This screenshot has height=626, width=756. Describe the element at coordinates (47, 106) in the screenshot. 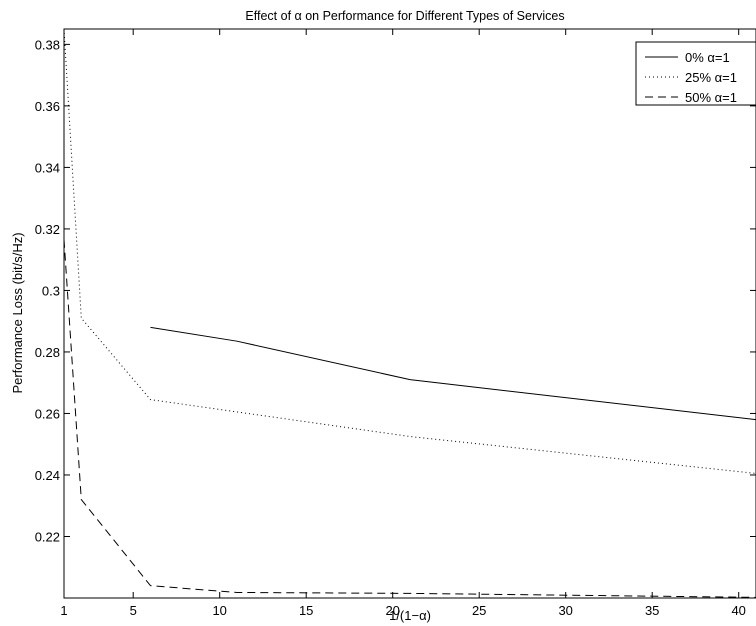

I see `y-tick-label: 0.36` at that location.